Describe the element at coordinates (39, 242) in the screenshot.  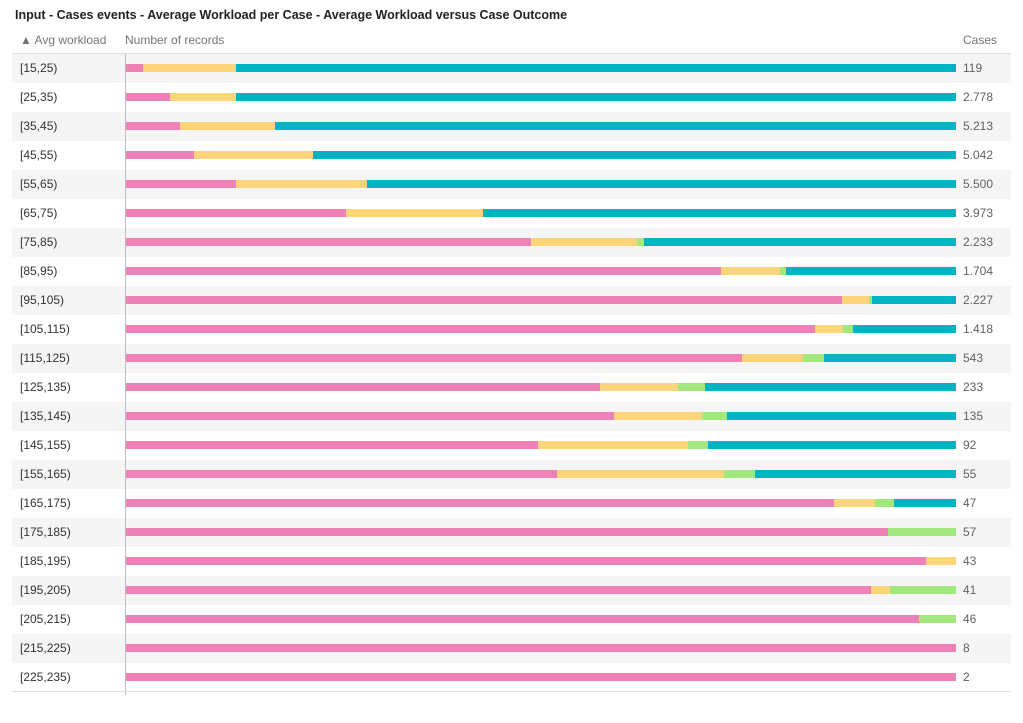
I see `category-label: [75,85)` at that location.